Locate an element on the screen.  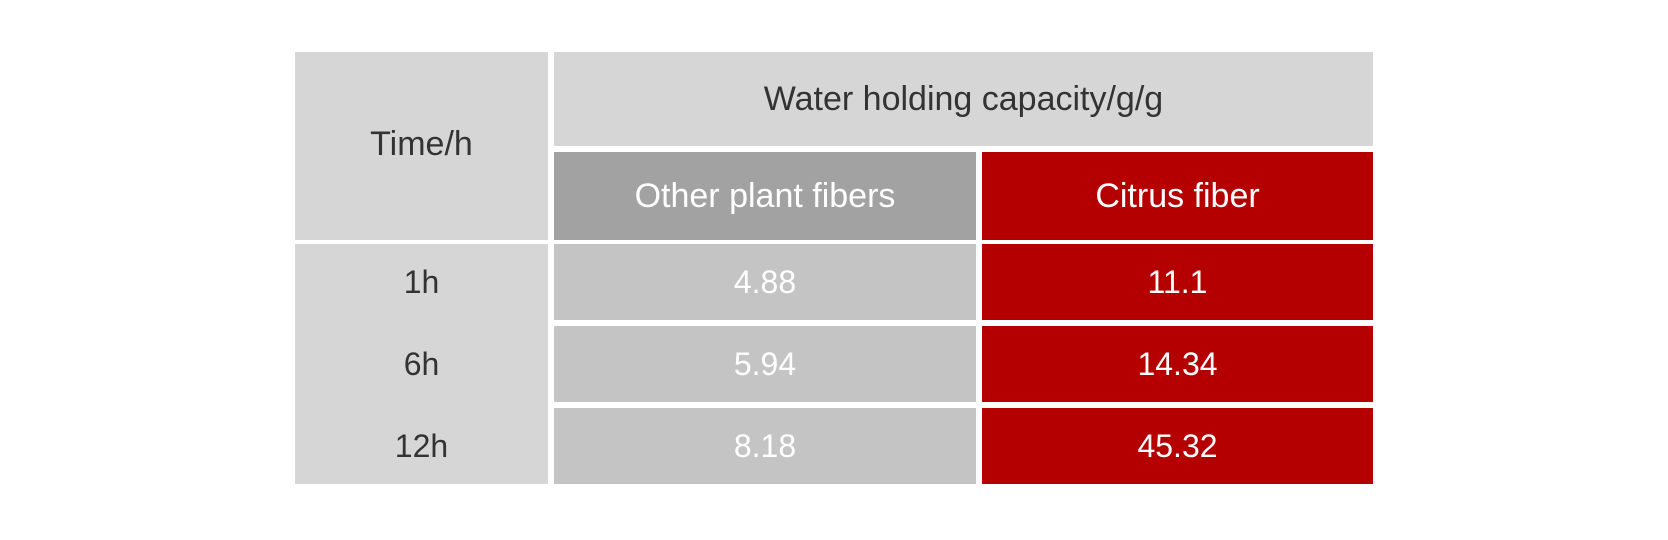
time-column-background is located at coordinates (421, 364).